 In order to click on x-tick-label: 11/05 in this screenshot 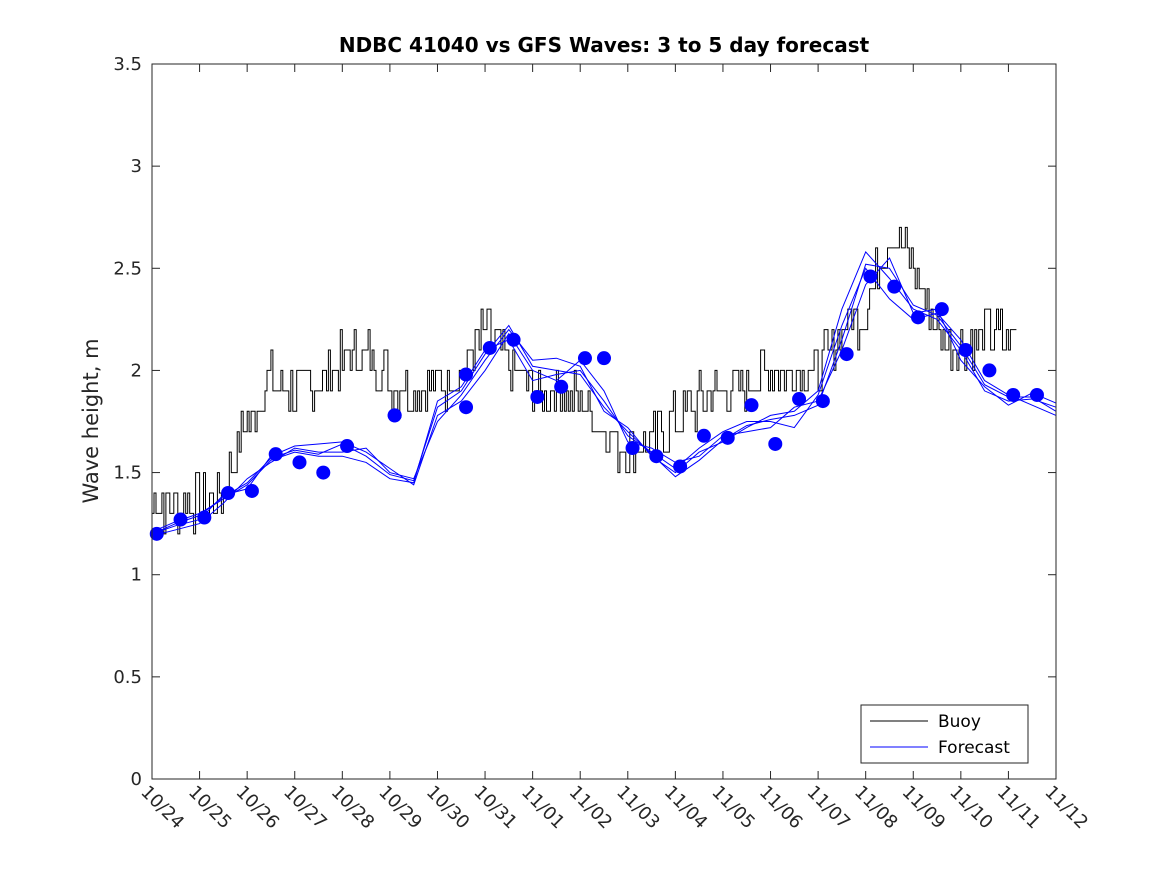, I will do `click(733, 808)`.